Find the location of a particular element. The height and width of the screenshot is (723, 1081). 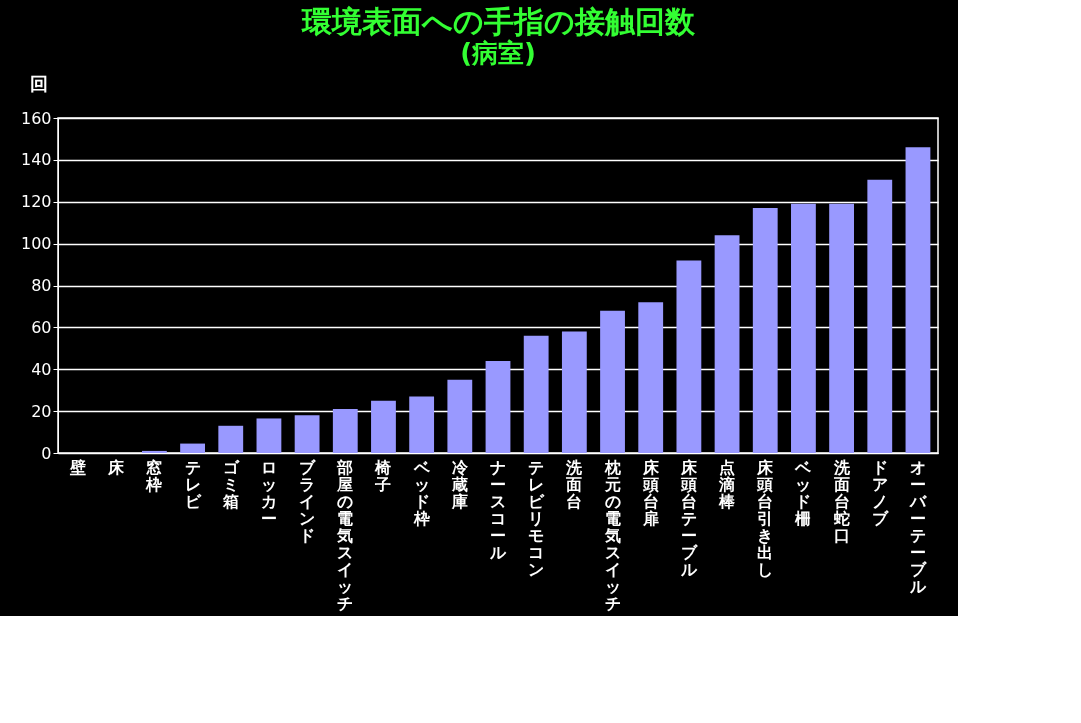

y-tick-label: 140 is located at coordinates (36, 160).